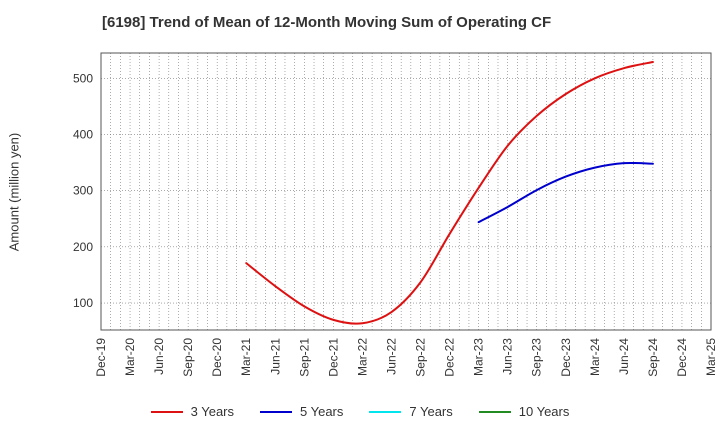 The width and height of the screenshot is (720, 440). Describe the element at coordinates (391, 356) in the screenshot. I see `x-tick-label: Jun-22` at that location.